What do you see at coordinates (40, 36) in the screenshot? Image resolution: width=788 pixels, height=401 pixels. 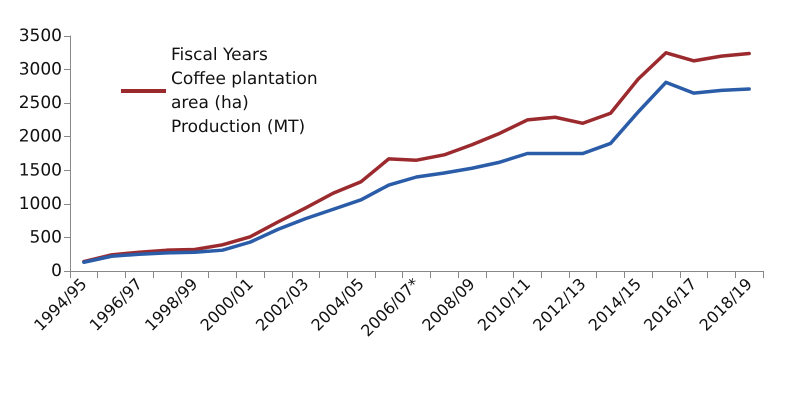 I see `y-tick-label: 3500` at bounding box center [40, 36].